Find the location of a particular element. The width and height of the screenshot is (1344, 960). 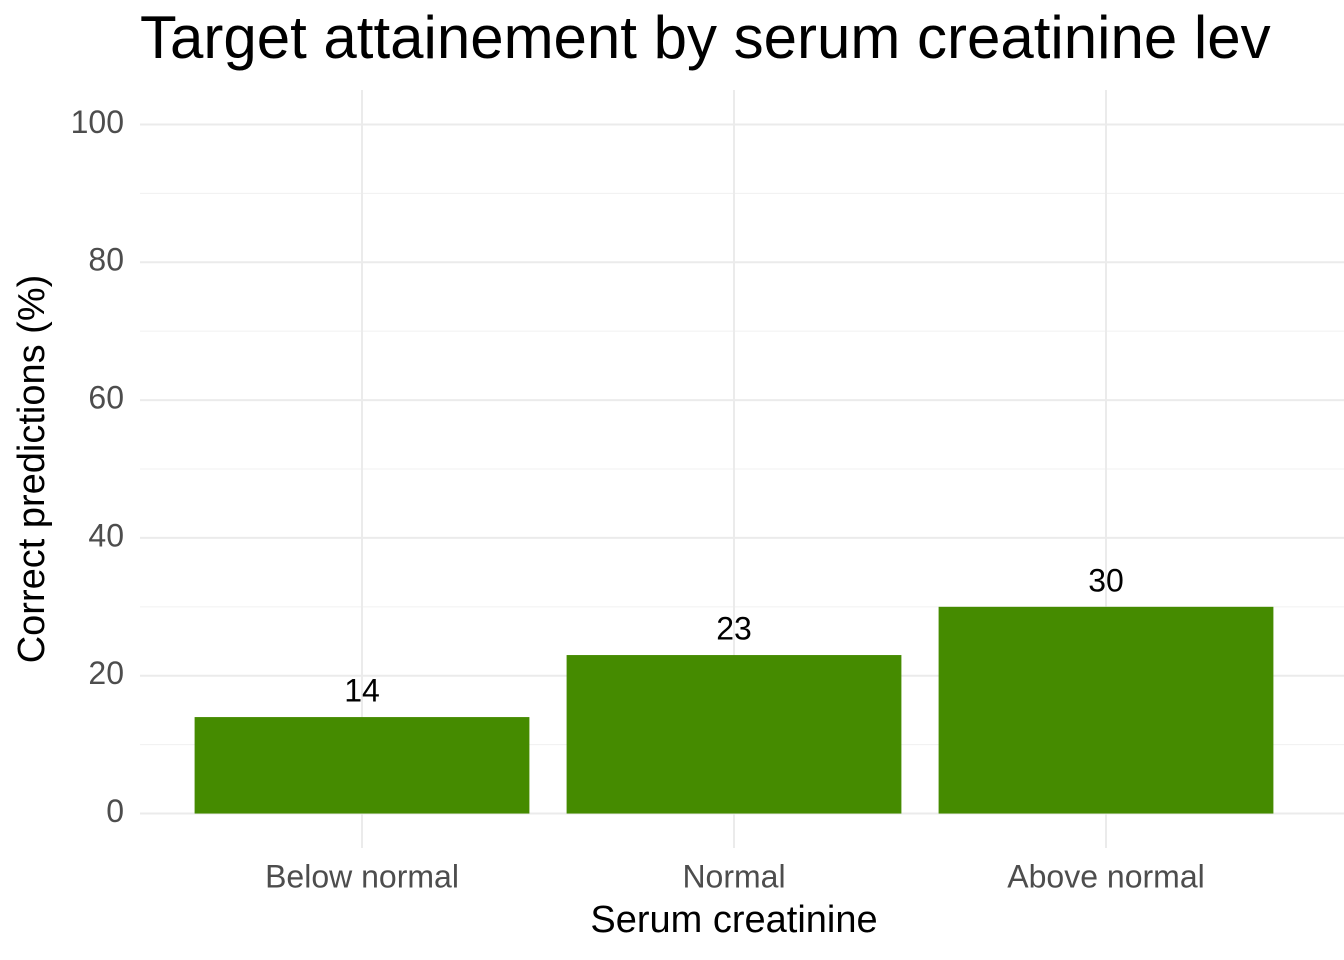

x-tick-label: Below normal is located at coordinates (362, 876).